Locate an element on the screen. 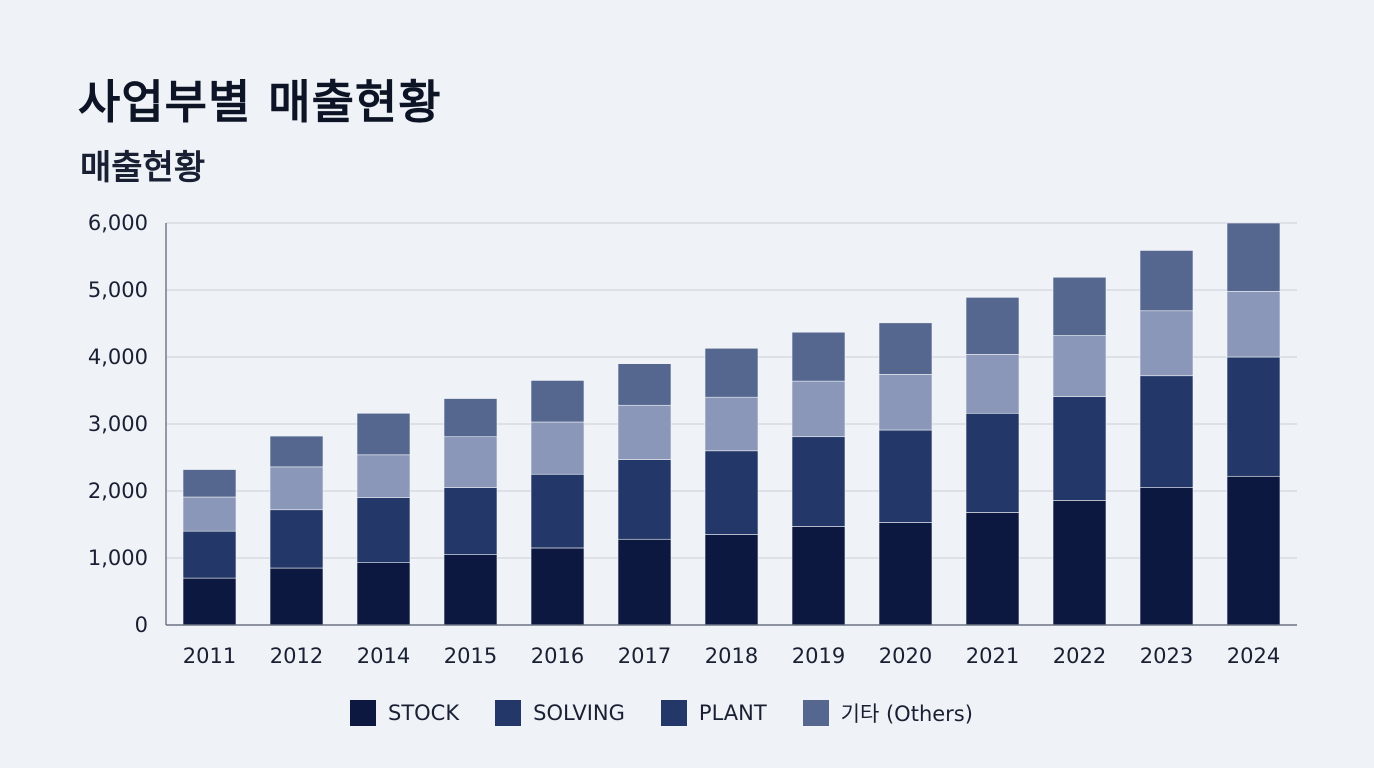 The height and width of the screenshot is (768, 1374). bar-2011-기타 is located at coordinates (209, 483).